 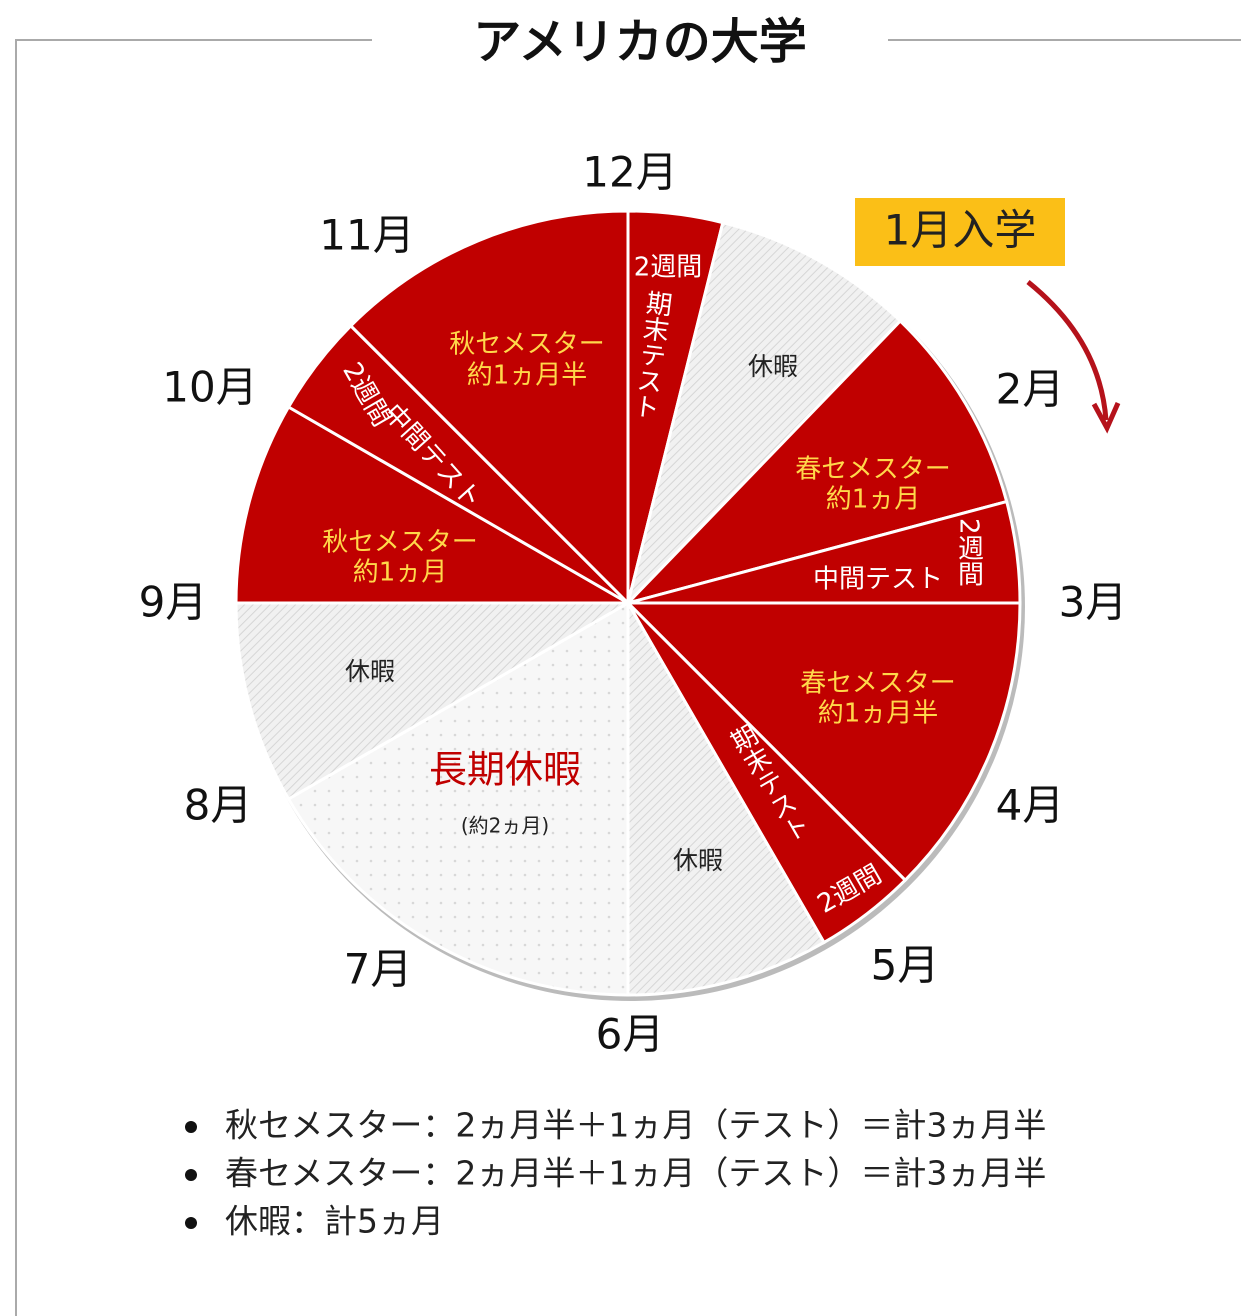 What do you see at coordinates (878, 580) in the screenshot?
I see `segment-label: 中間テスト` at bounding box center [878, 580].